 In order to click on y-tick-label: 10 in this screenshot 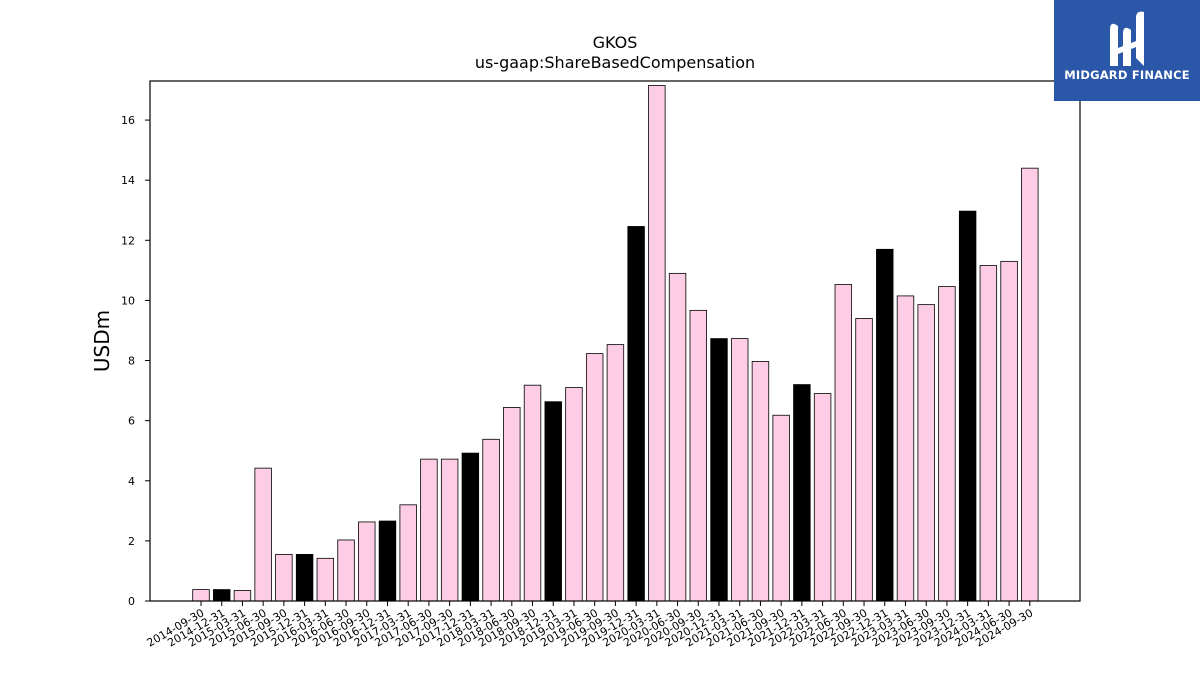, I will do `click(128, 300)`.